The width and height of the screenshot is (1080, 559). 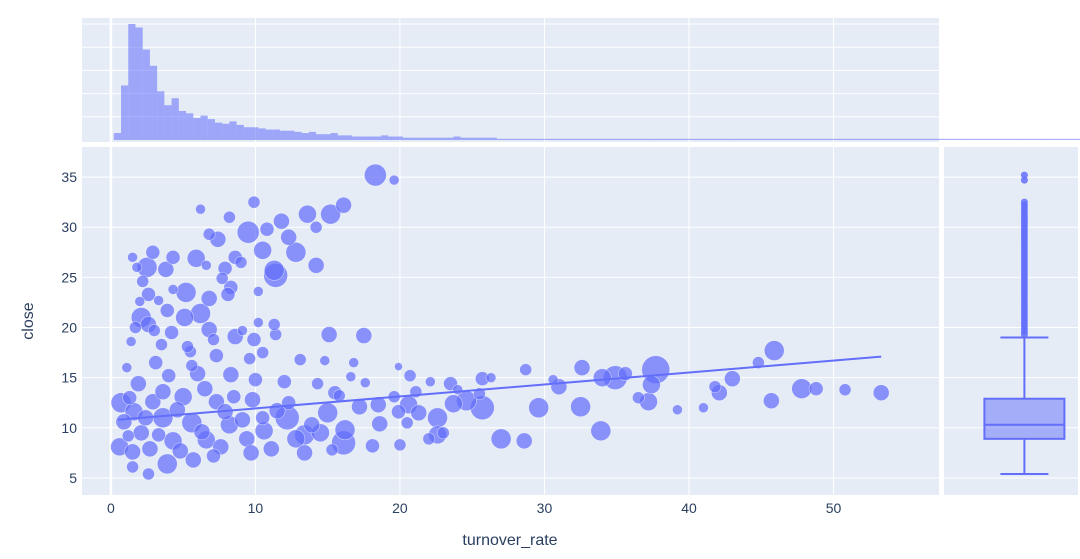 I want to click on box-gridlines, so click(x=1011, y=327).